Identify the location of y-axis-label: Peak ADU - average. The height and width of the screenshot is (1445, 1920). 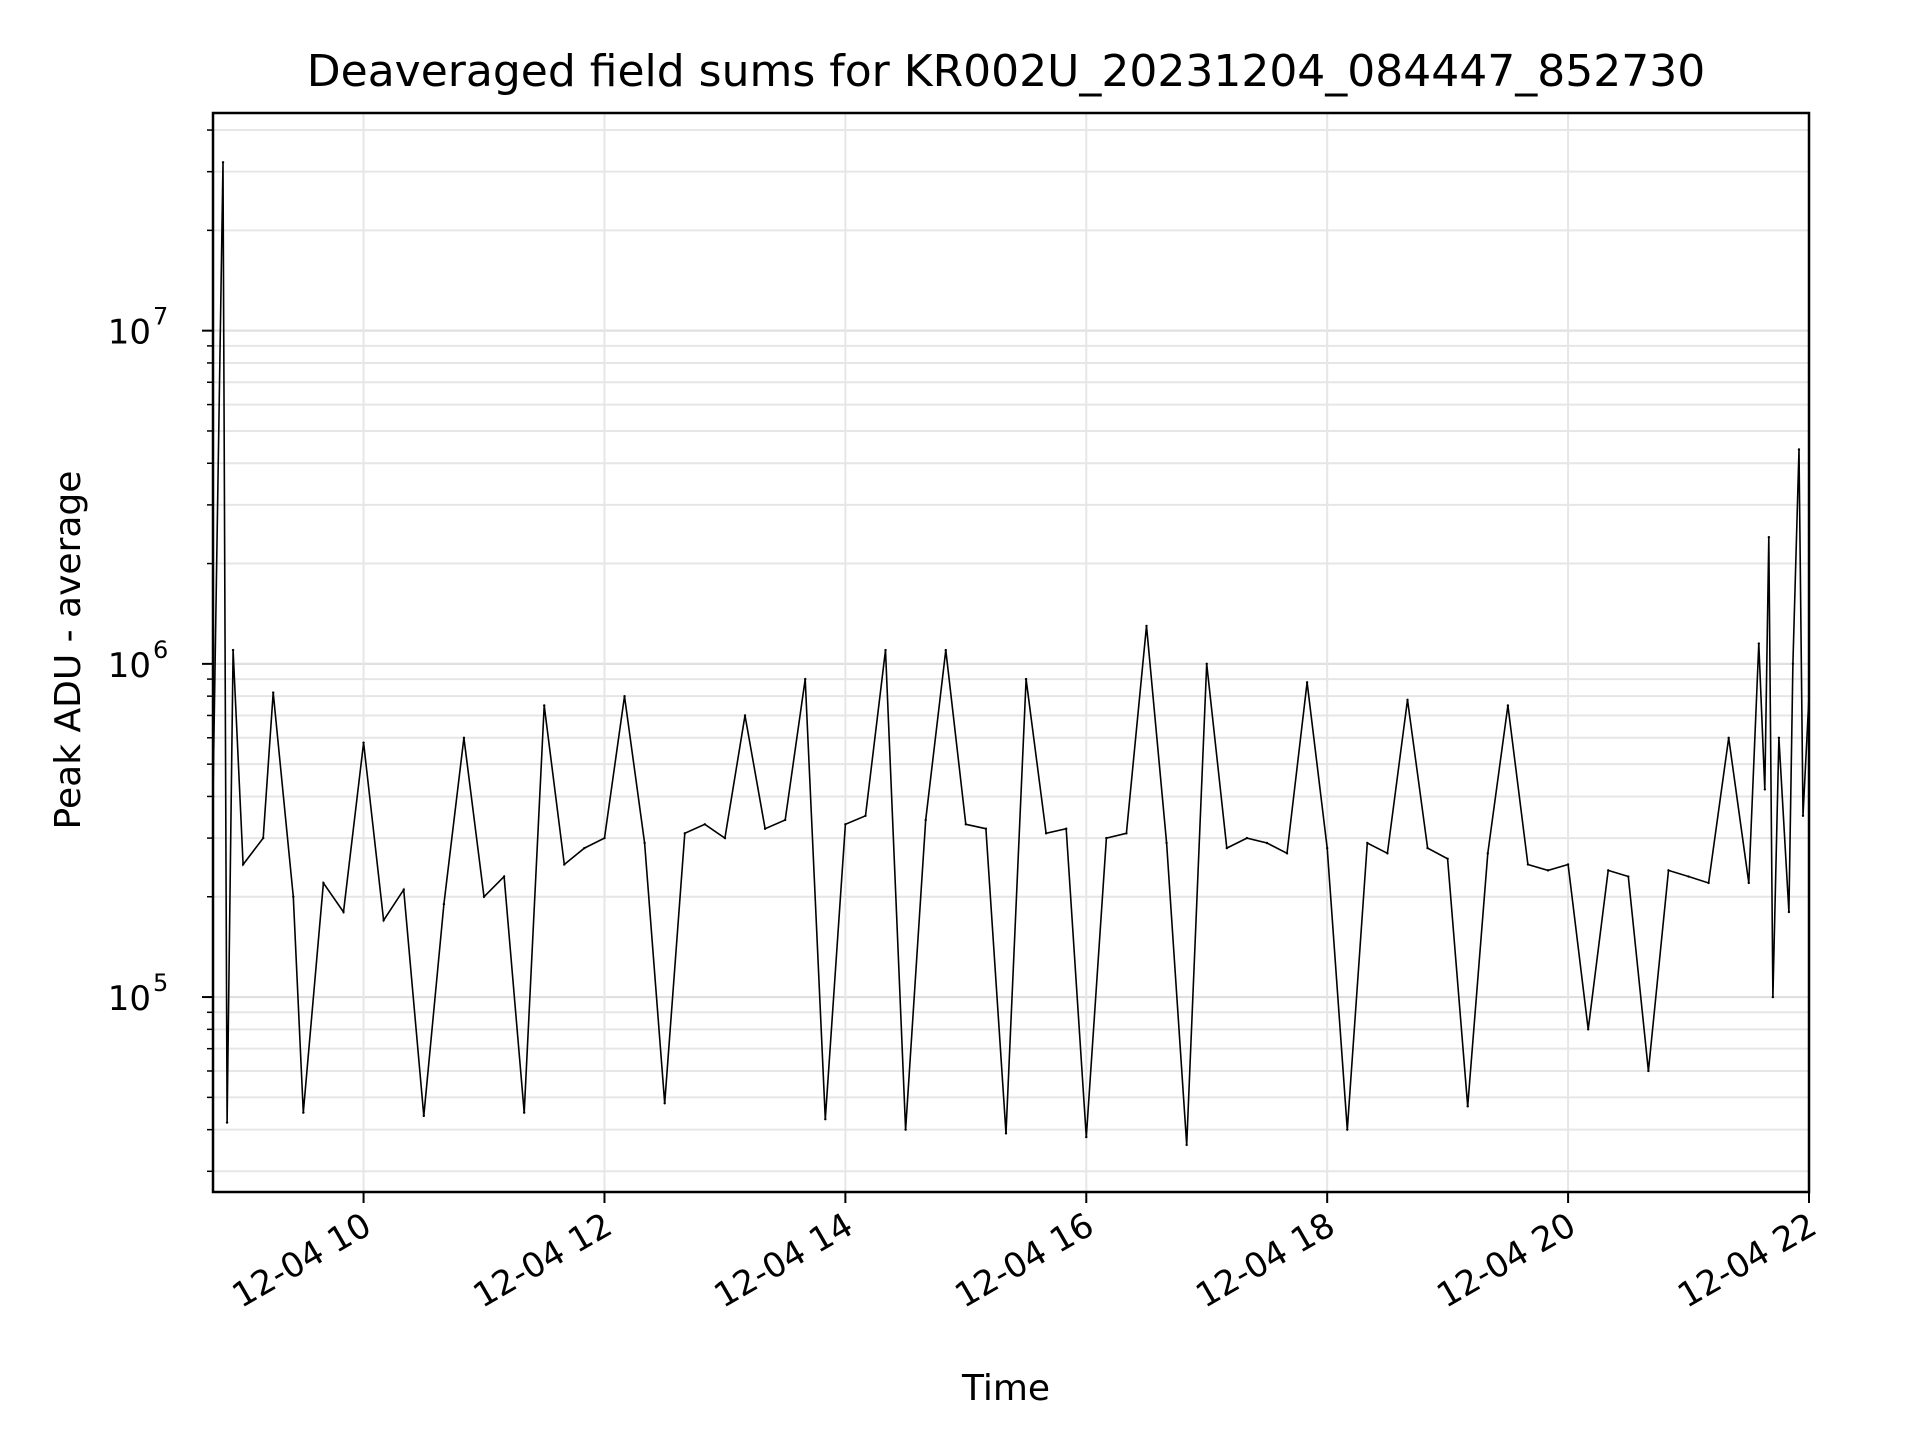
(68, 650).